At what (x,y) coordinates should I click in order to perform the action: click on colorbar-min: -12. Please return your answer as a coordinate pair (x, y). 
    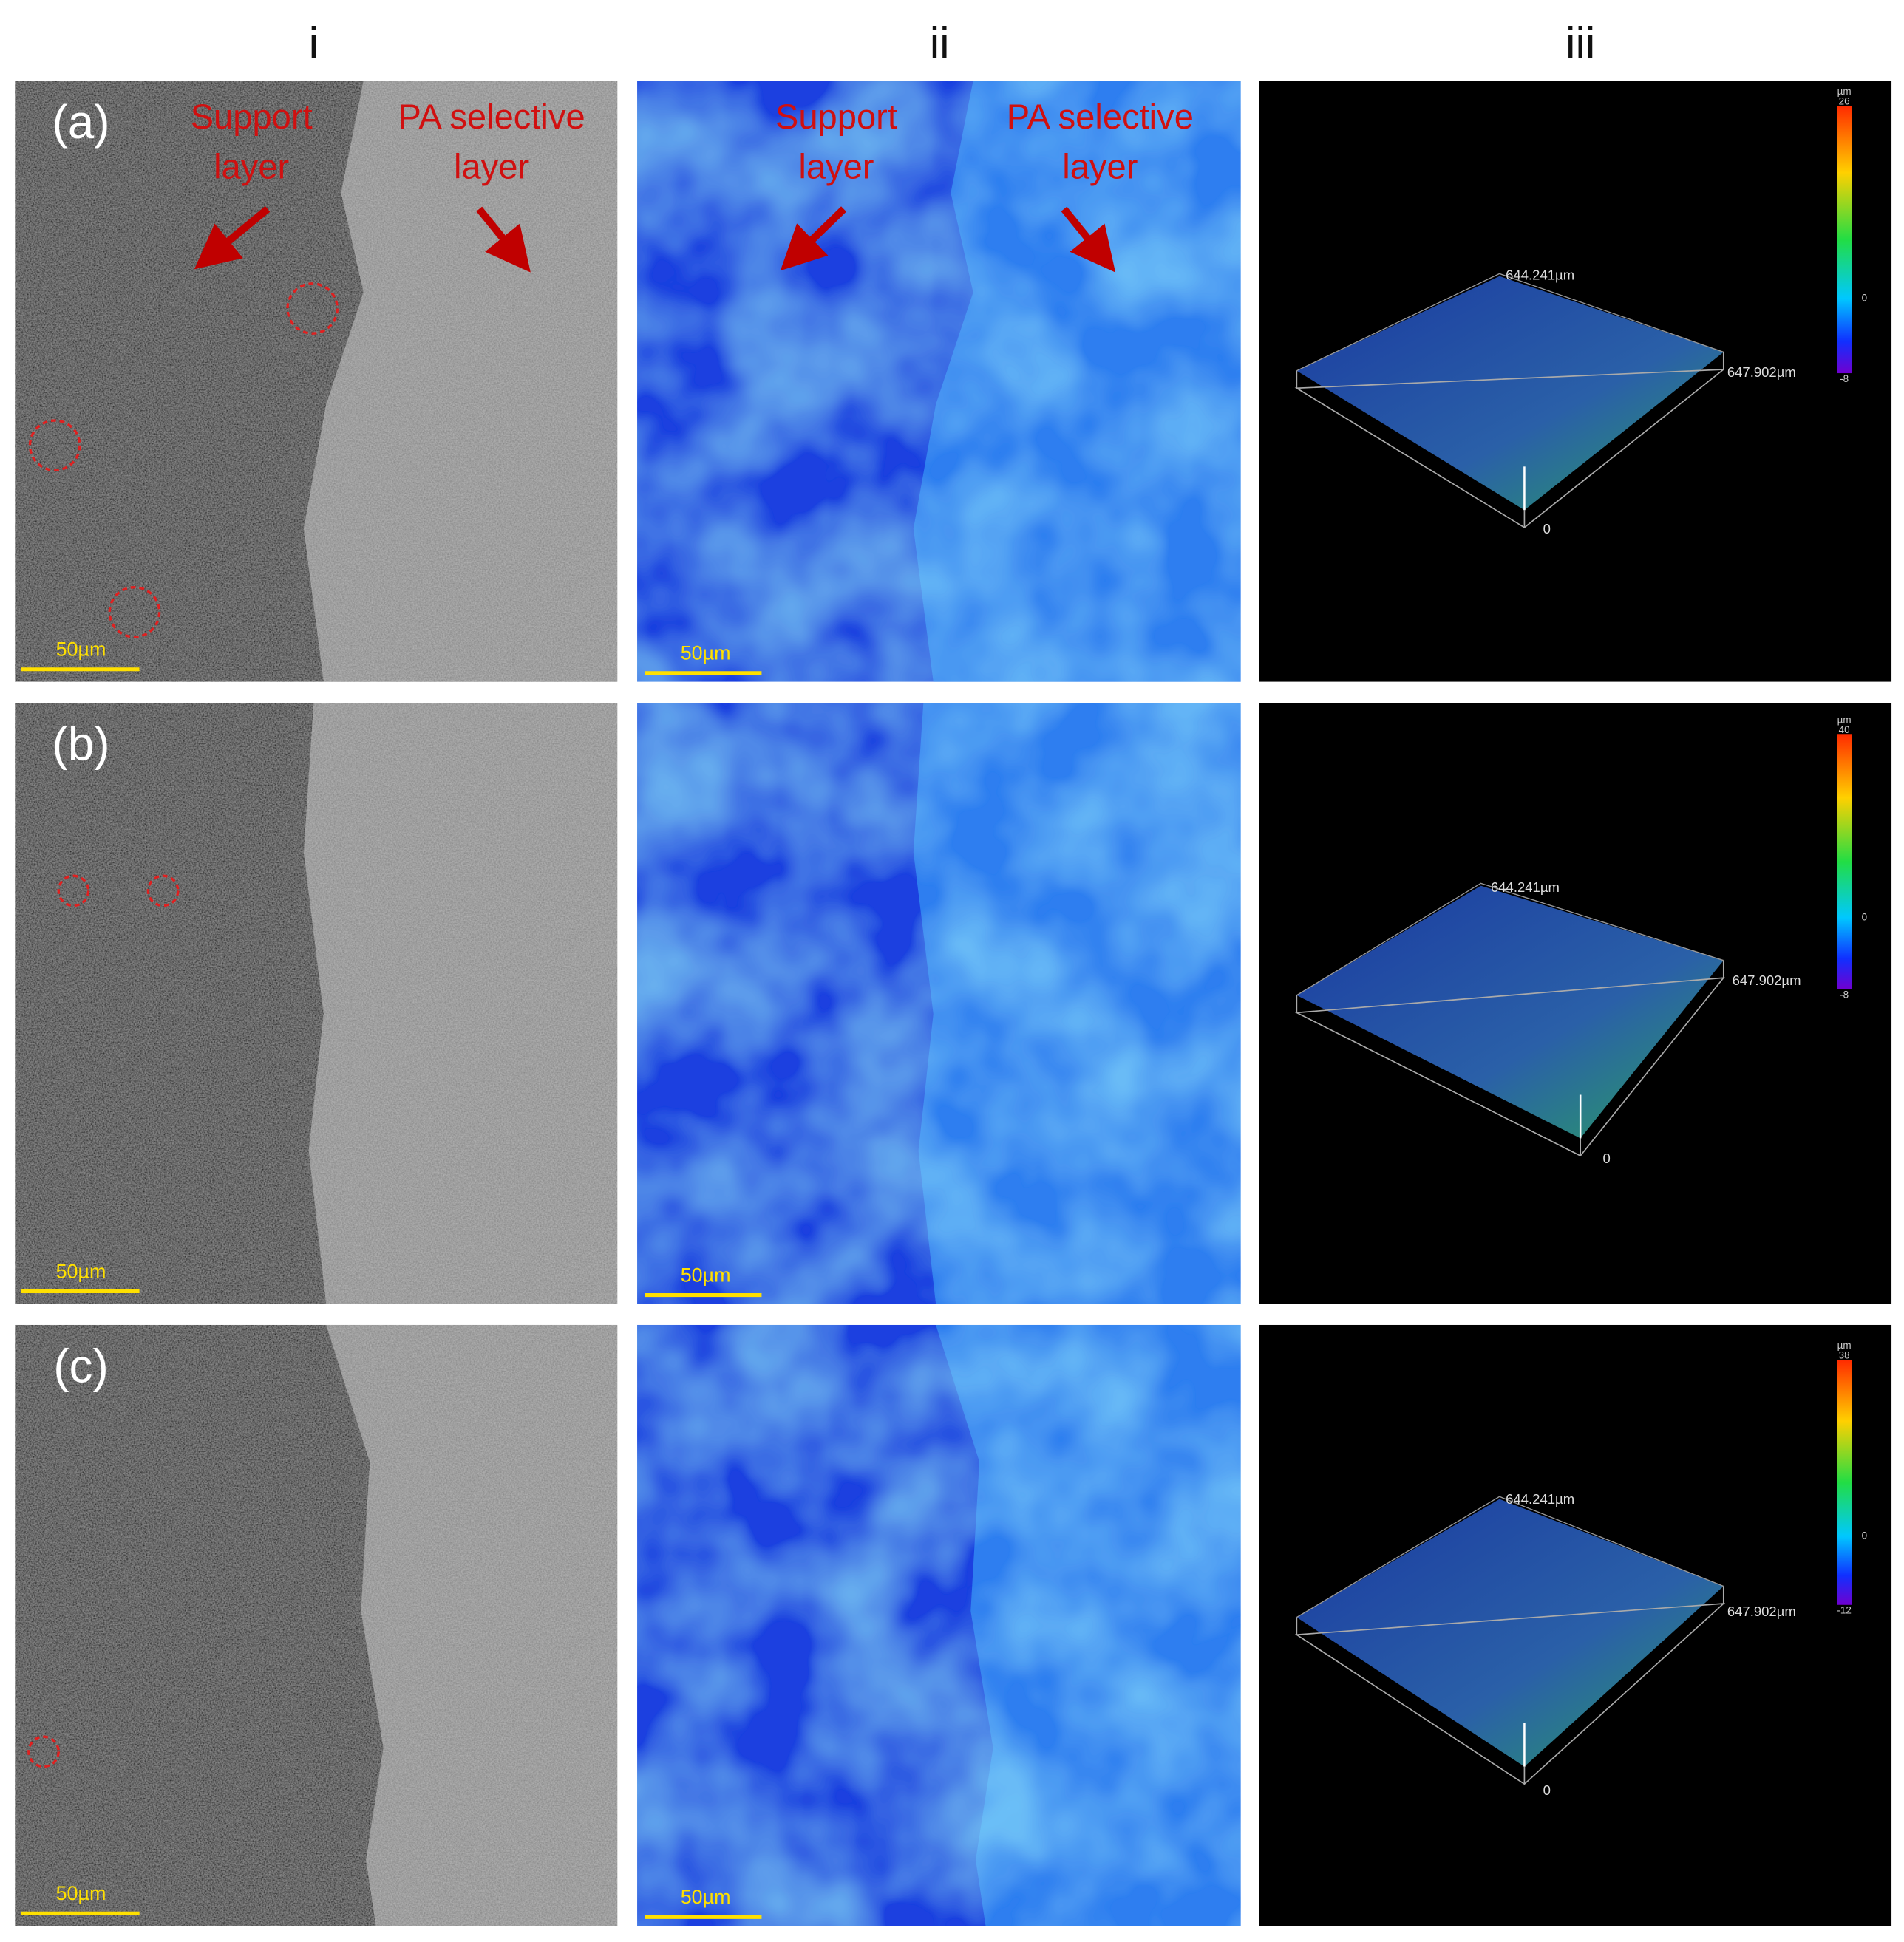
    Looking at the image, I should click on (1844, 1611).